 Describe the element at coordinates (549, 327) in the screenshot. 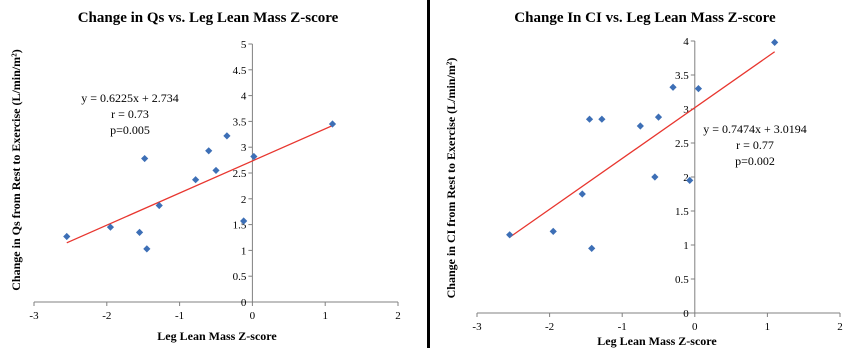

I see `chart-2-x-tick-label: -2` at that location.